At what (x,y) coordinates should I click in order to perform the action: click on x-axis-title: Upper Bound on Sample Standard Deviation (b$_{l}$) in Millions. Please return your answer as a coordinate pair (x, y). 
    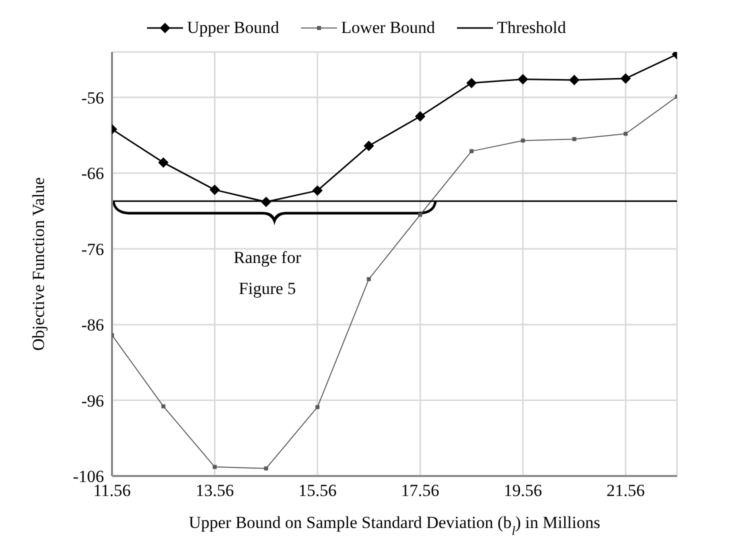
    Looking at the image, I should click on (394, 525).